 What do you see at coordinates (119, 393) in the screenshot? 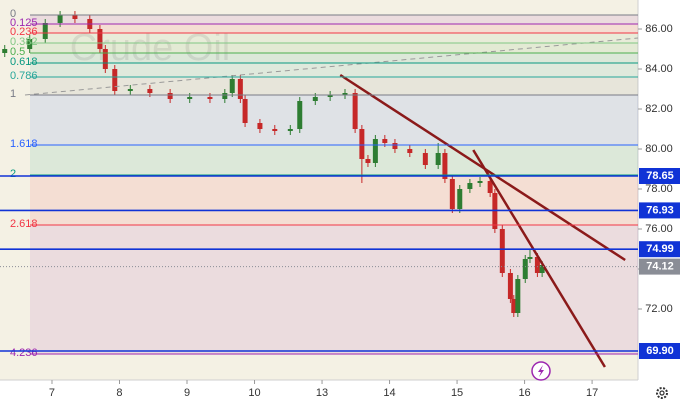
I see `x-tick-label: 8` at bounding box center [119, 393].